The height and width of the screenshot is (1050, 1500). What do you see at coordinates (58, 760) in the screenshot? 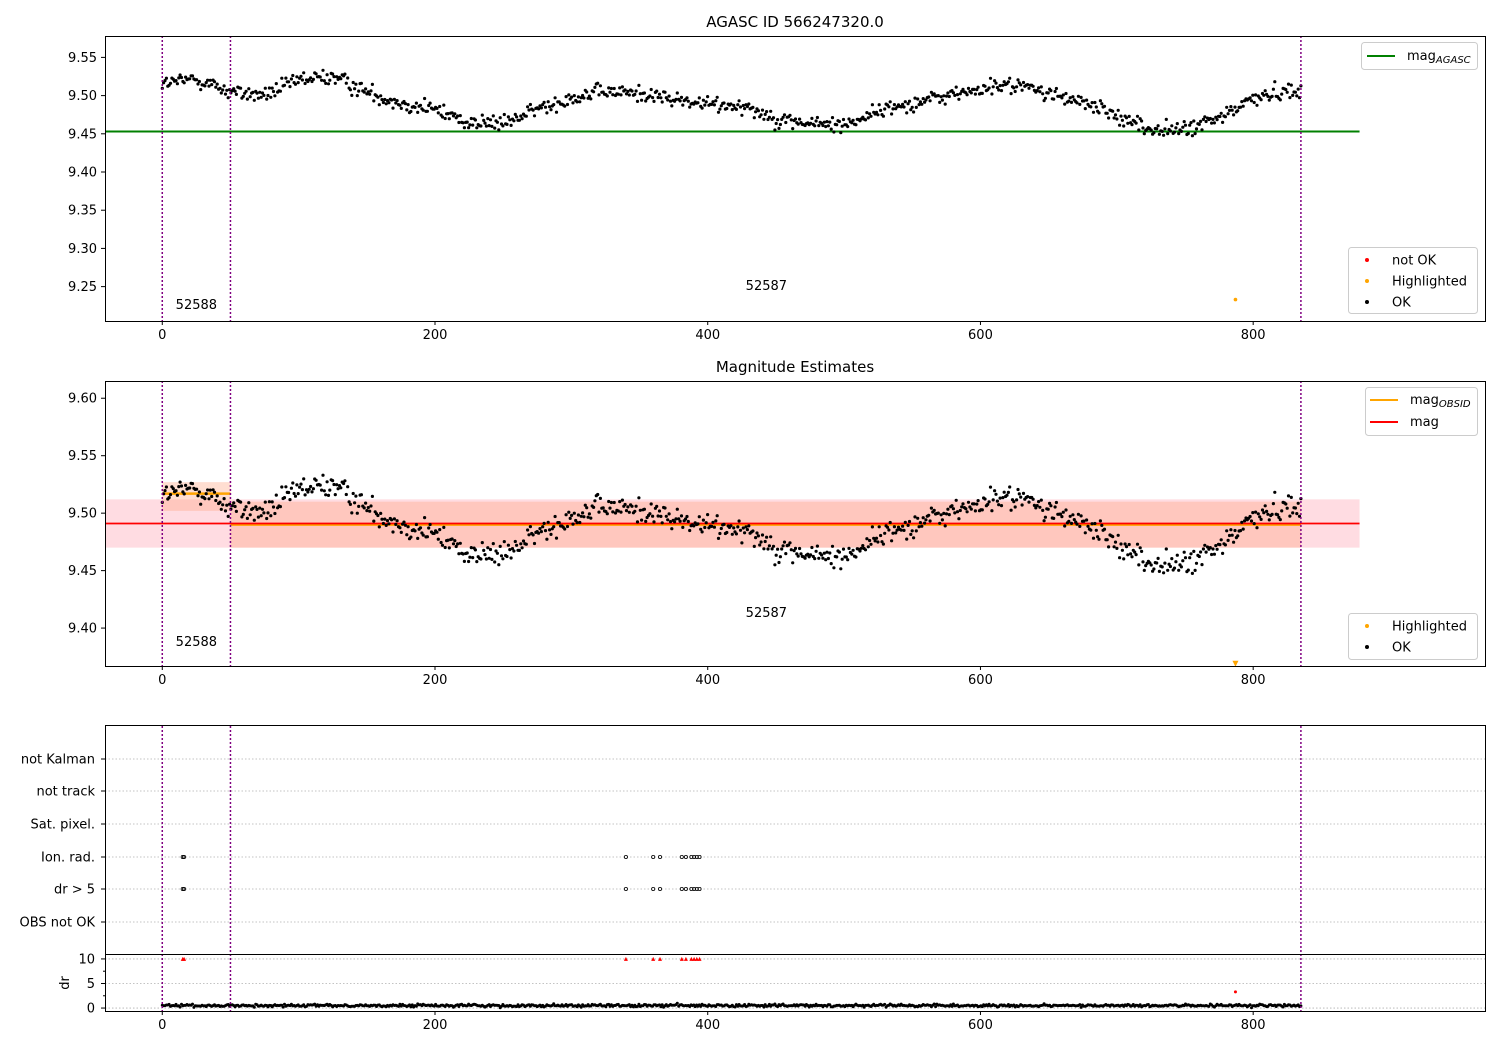
I see `flag-row-label: not Kalman` at bounding box center [58, 760].